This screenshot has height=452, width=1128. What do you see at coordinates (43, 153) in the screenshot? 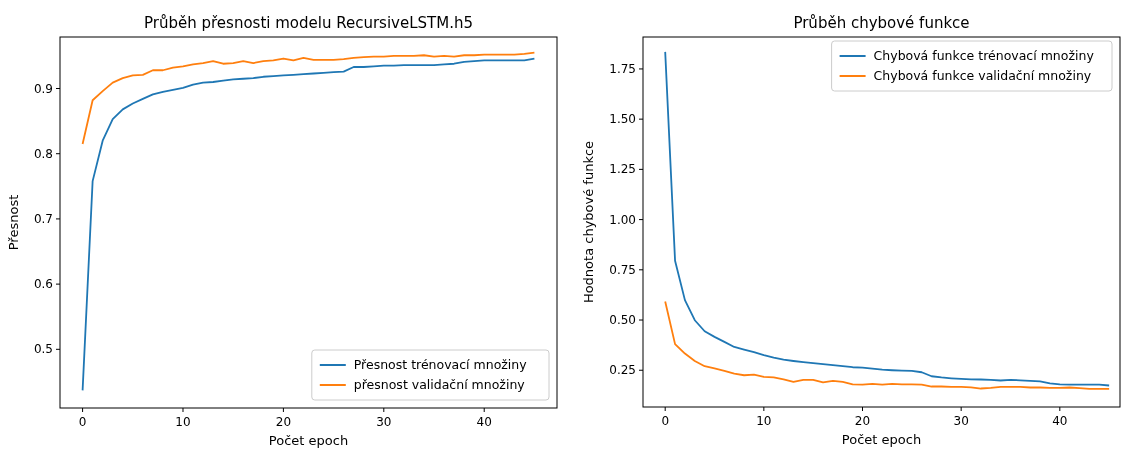
I see `y-tick-label: 0.8` at bounding box center [43, 153].